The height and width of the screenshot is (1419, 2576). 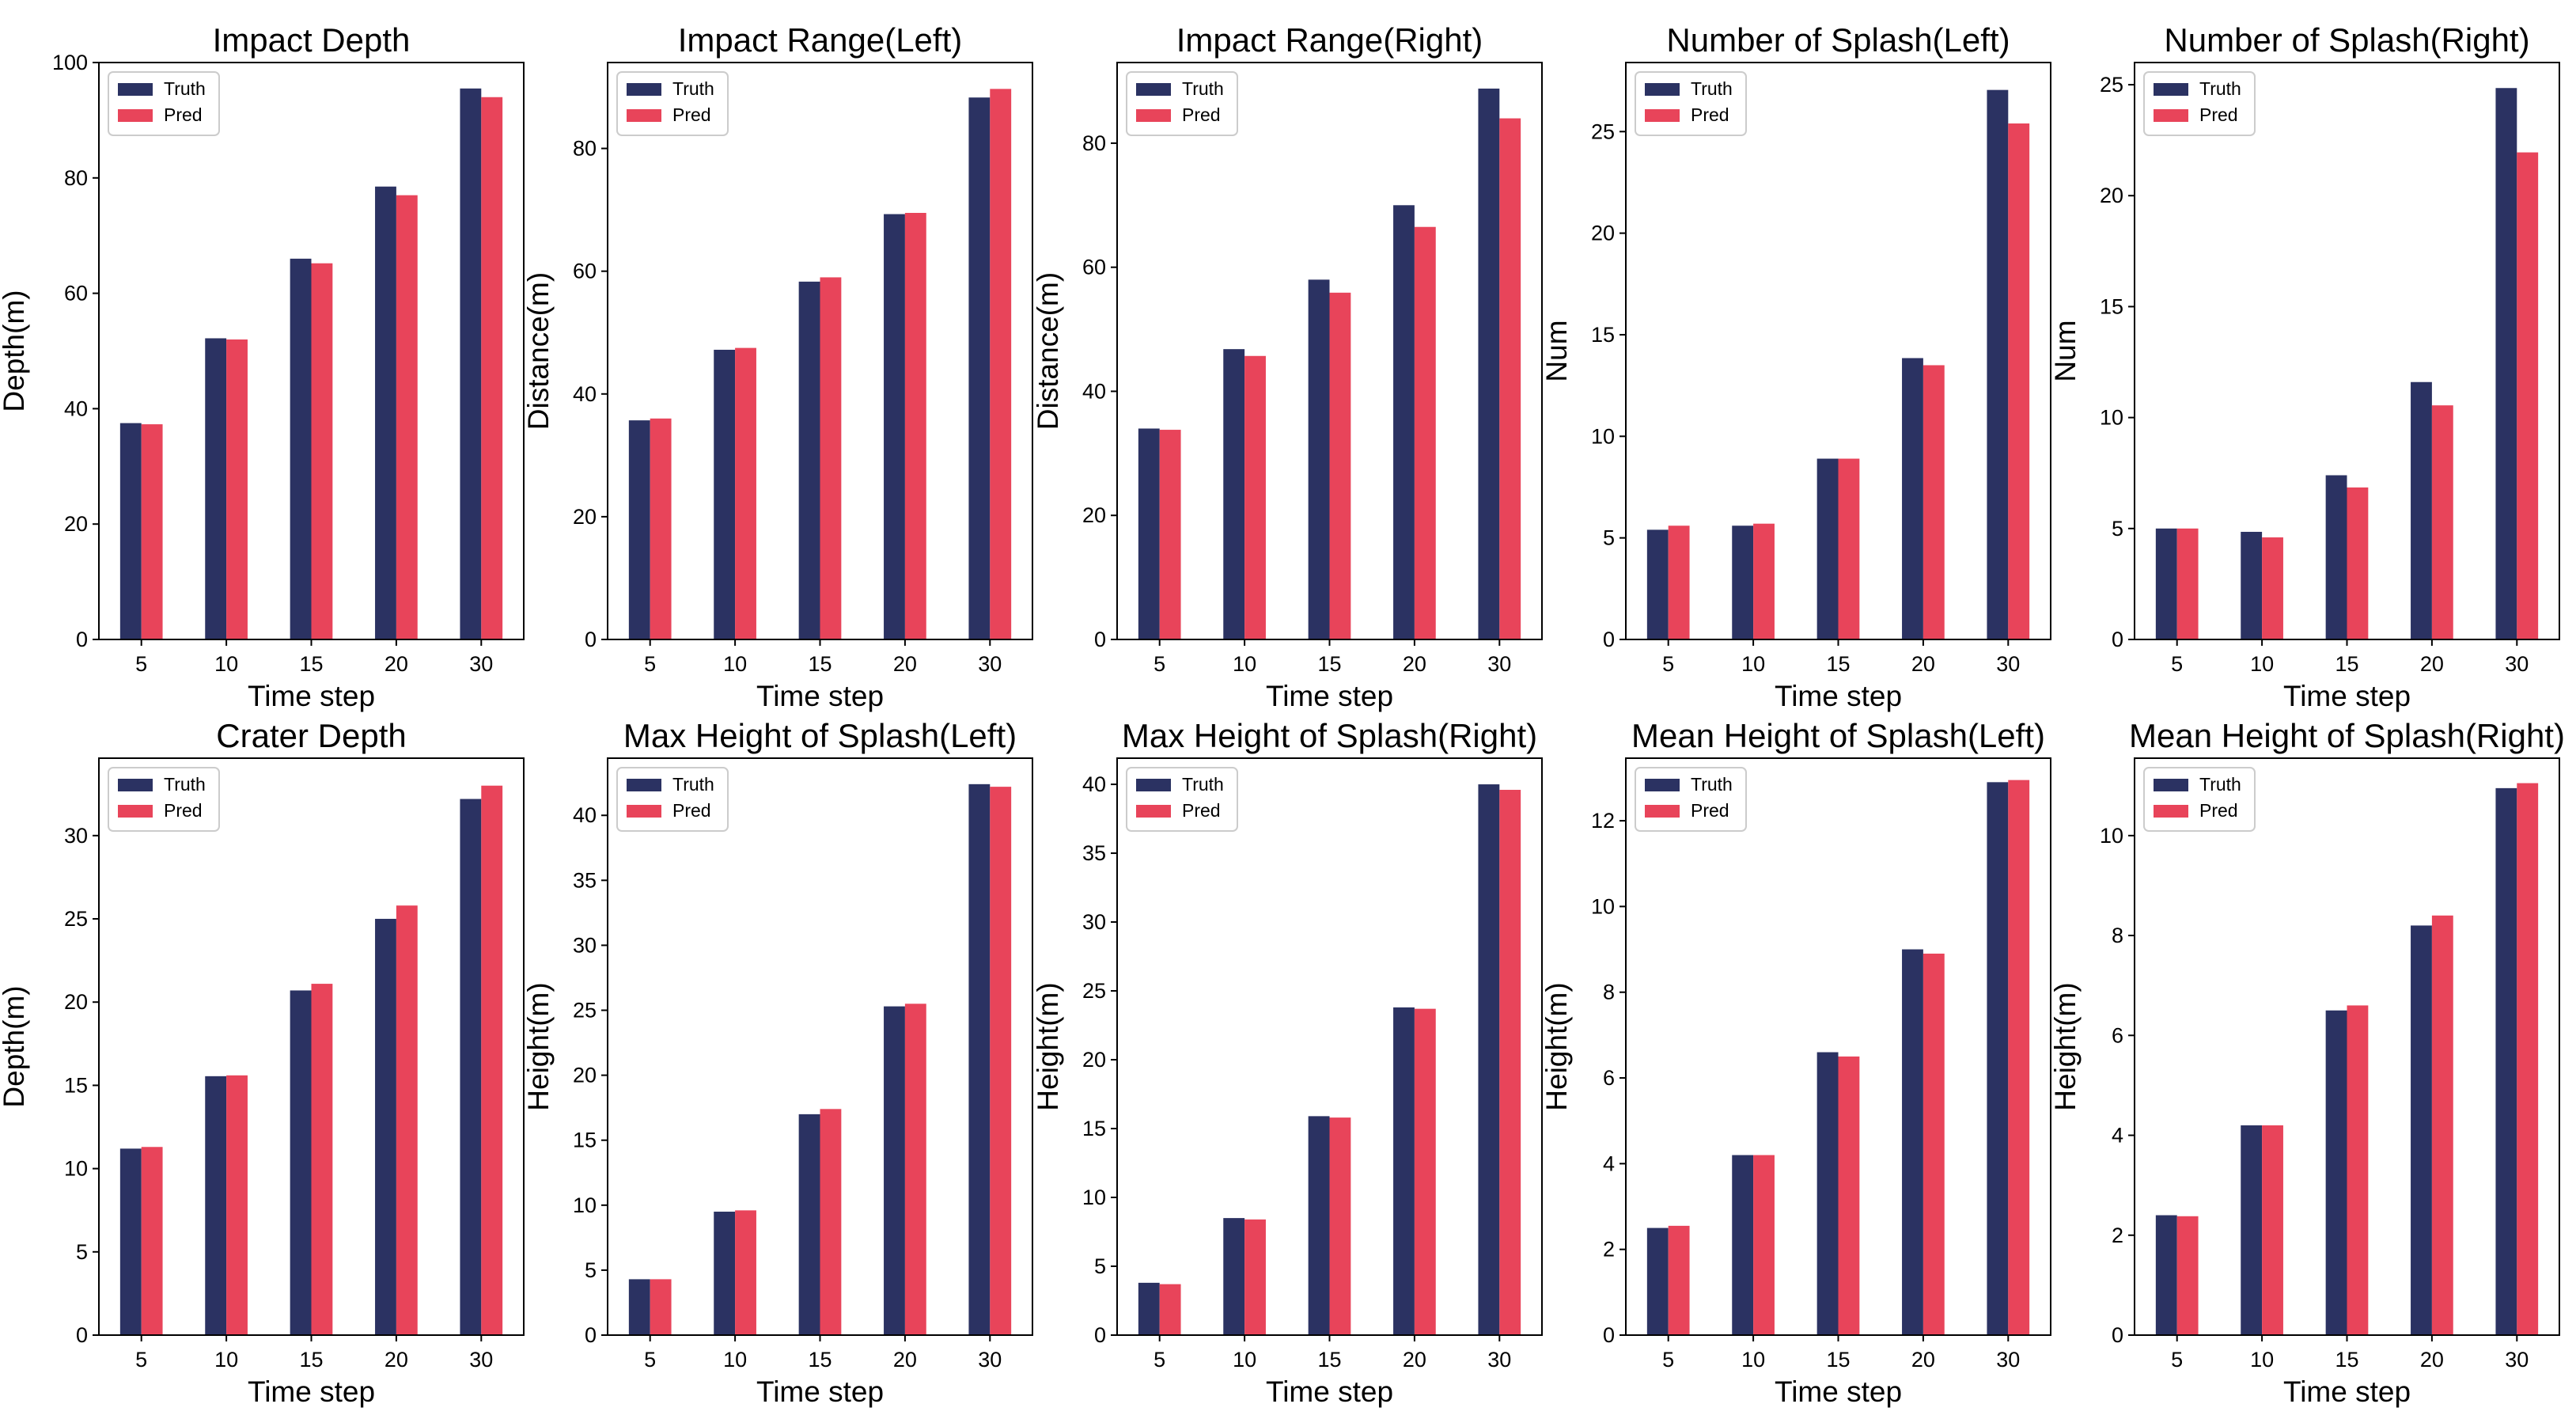 What do you see at coordinates (1100, 1266) in the screenshot?
I see `y-tick-label: 5` at bounding box center [1100, 1266].